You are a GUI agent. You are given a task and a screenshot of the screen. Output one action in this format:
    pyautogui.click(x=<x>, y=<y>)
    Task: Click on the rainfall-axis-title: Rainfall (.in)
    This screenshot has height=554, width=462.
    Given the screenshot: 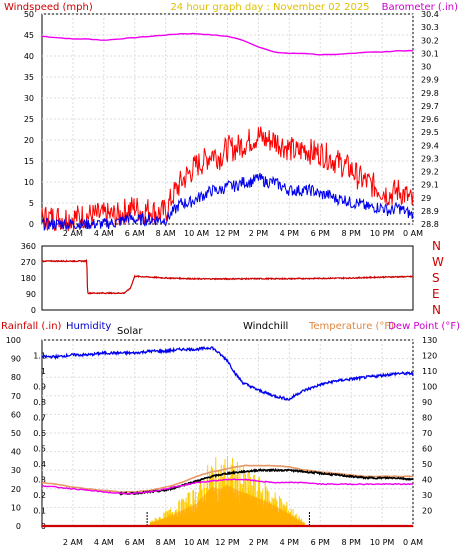 What is the action you would take?
    pyautogui.click(x=31, y=326)
    